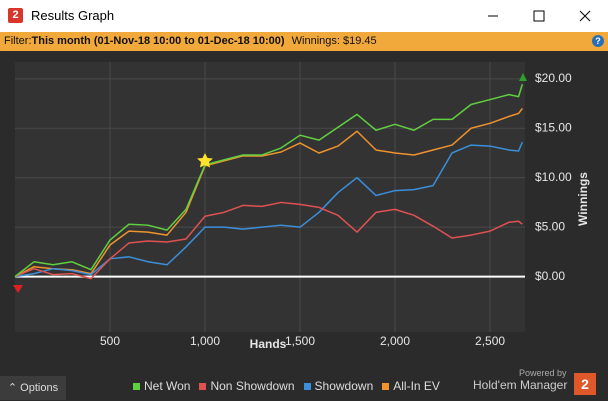  What do you see at coordinates (15, 15) in the screenshot?
I see `app-icon: 2` at bounding box center [15, 15].